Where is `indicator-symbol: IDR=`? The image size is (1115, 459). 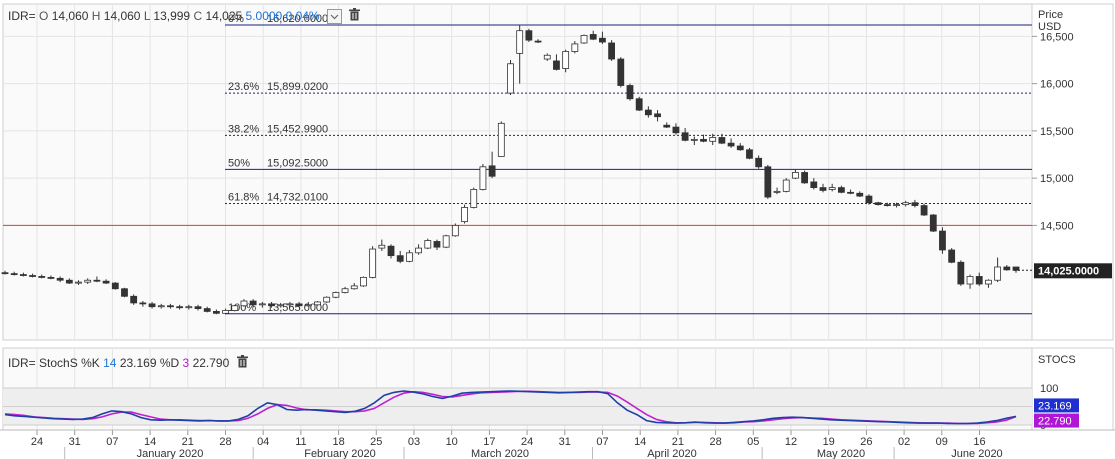 indicator-symbol: IDR= is located at coordinates (22, 363).